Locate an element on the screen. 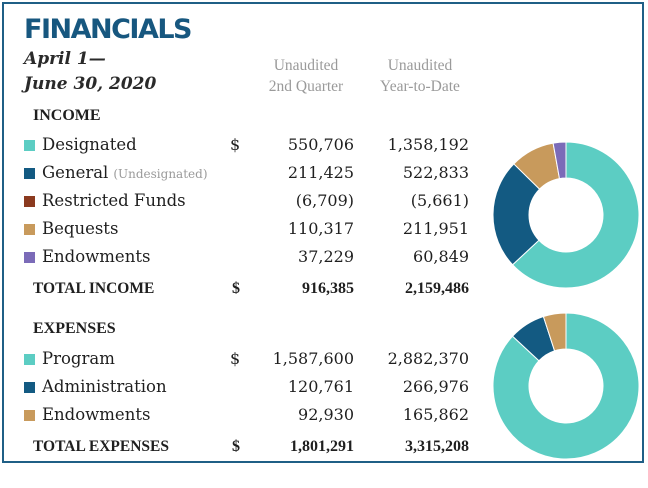 The image size is (648, 488). period-start: April 1— is located at coordinates (65, 59).